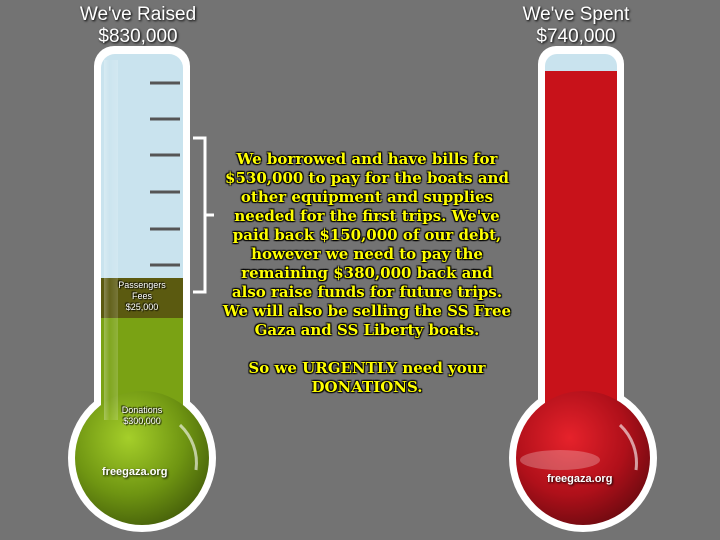 This screenshot has width=720, height=540. What do you see at coordinates (142, 307) in the screenshot?
I see `passenger-fee-amount: $25,000` at bounding box center [142, 307].